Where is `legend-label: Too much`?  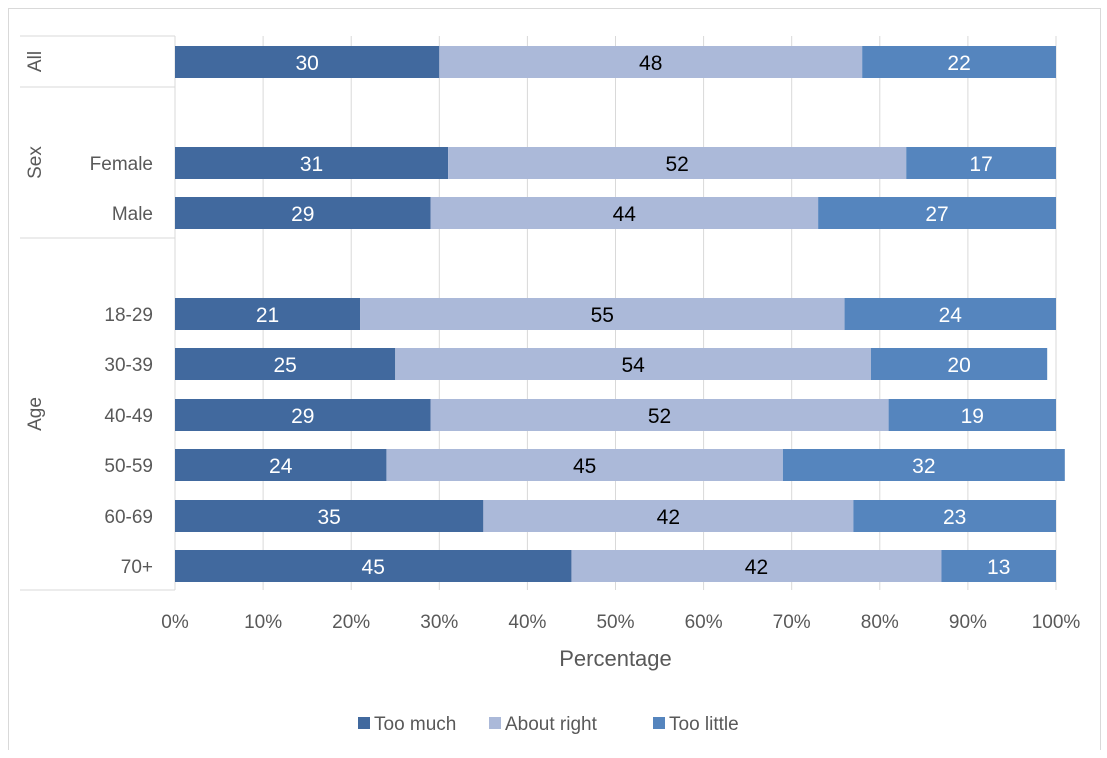
legend-label: Too much is located at coordinates (415, 724).